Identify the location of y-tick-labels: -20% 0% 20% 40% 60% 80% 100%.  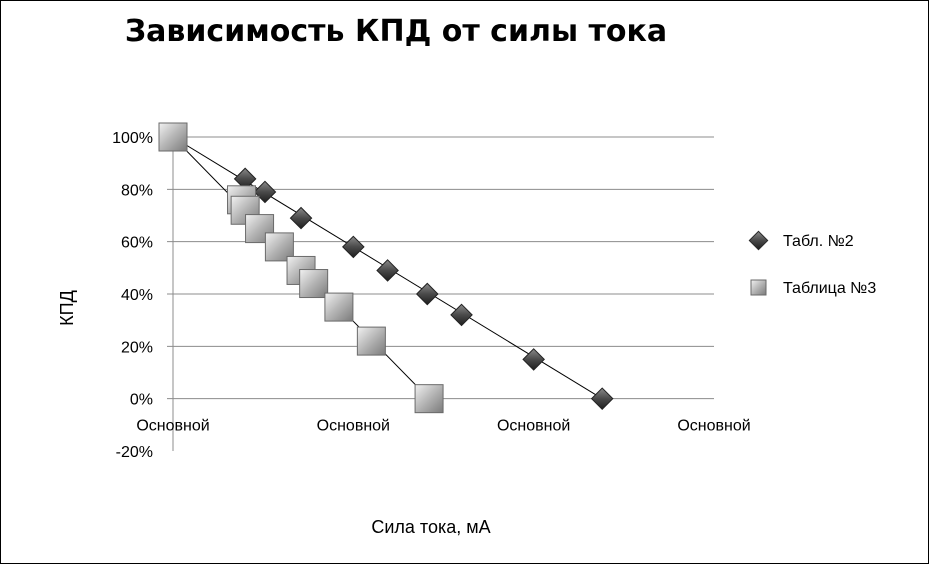
(132, 295).